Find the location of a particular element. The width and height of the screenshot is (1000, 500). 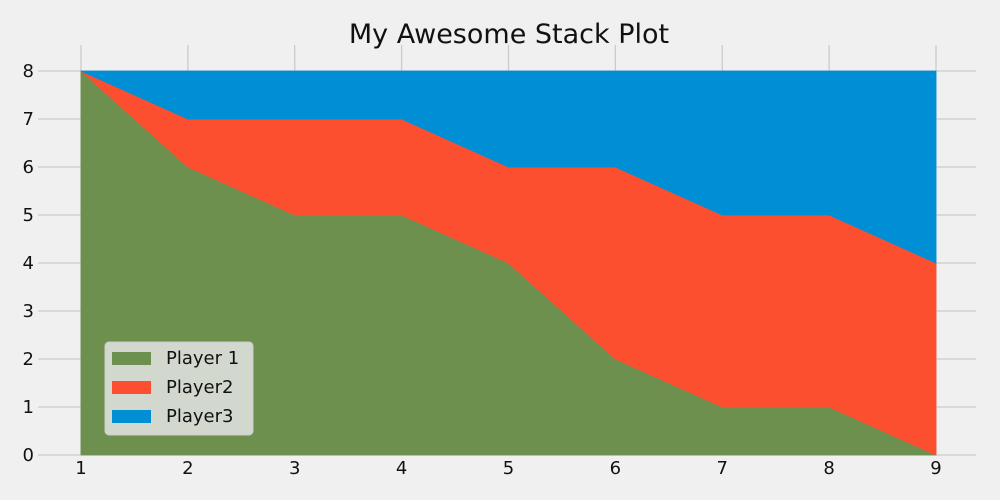

y-tick-label: 8 is located at coordinates (28, 71).